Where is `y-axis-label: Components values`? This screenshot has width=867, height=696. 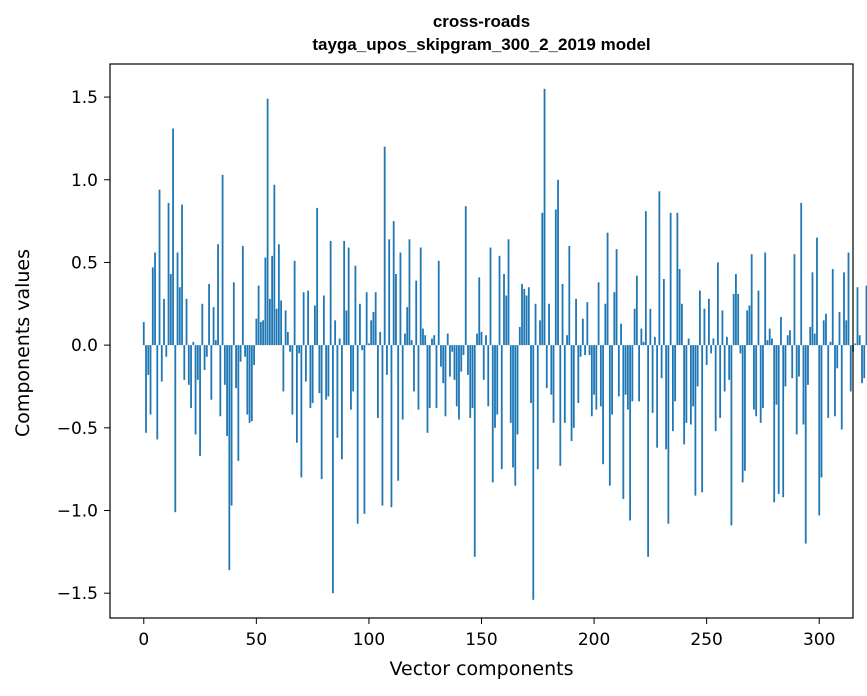
y-axis-label: Components values is located at coordinates (23, 343).